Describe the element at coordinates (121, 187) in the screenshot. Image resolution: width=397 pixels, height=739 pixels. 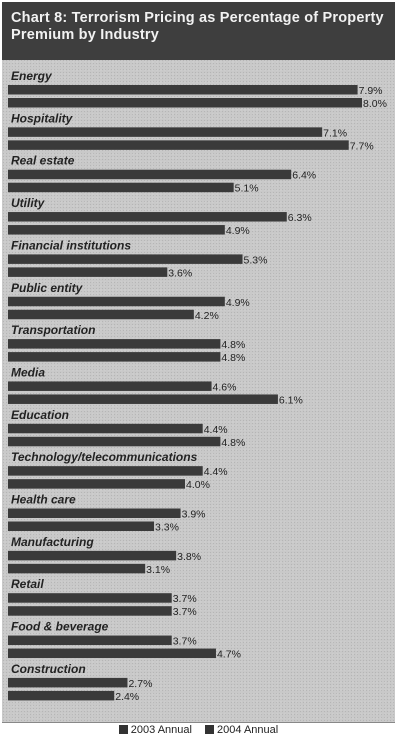
I see `bar-real-estate-2004` at that location.